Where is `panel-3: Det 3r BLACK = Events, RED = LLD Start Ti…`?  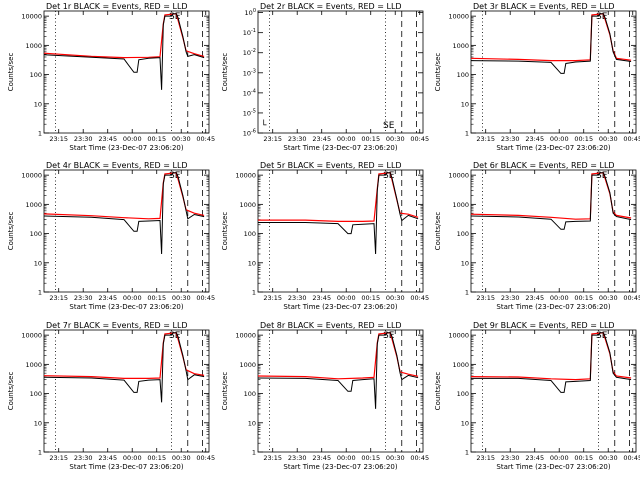
panel-3: Det 3r BLACK = Events, RED = LLD Start Ti… is located at coordinates (537, 77).